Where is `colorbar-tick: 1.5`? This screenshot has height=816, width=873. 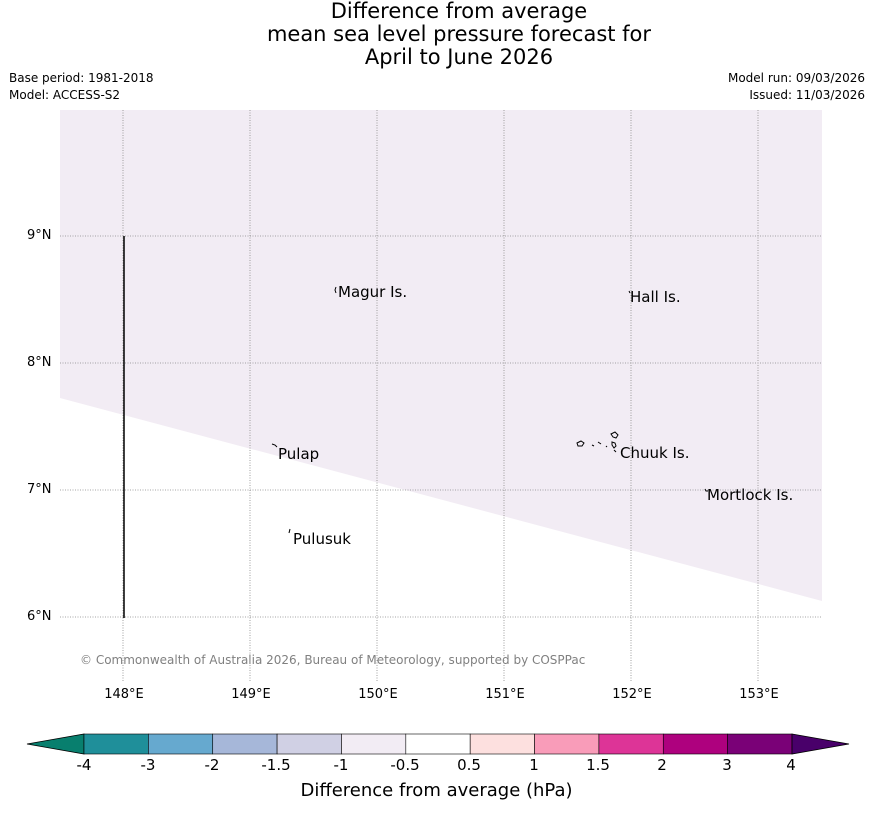 colorbar-tick: 1.5 is located at coordinates (598, 765).